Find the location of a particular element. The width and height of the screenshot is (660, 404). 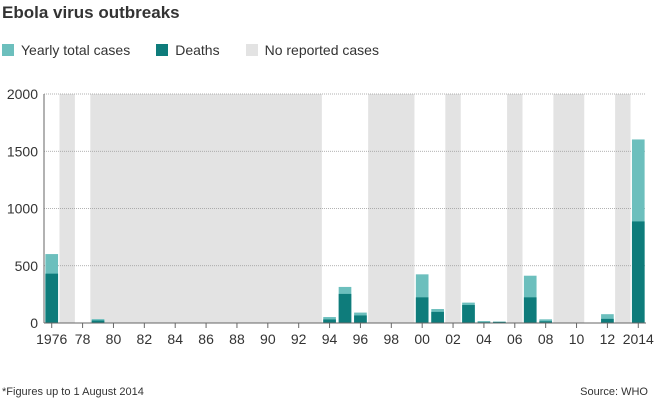

x-tick-label-1978: 78 is located at coordinates (83, 339).